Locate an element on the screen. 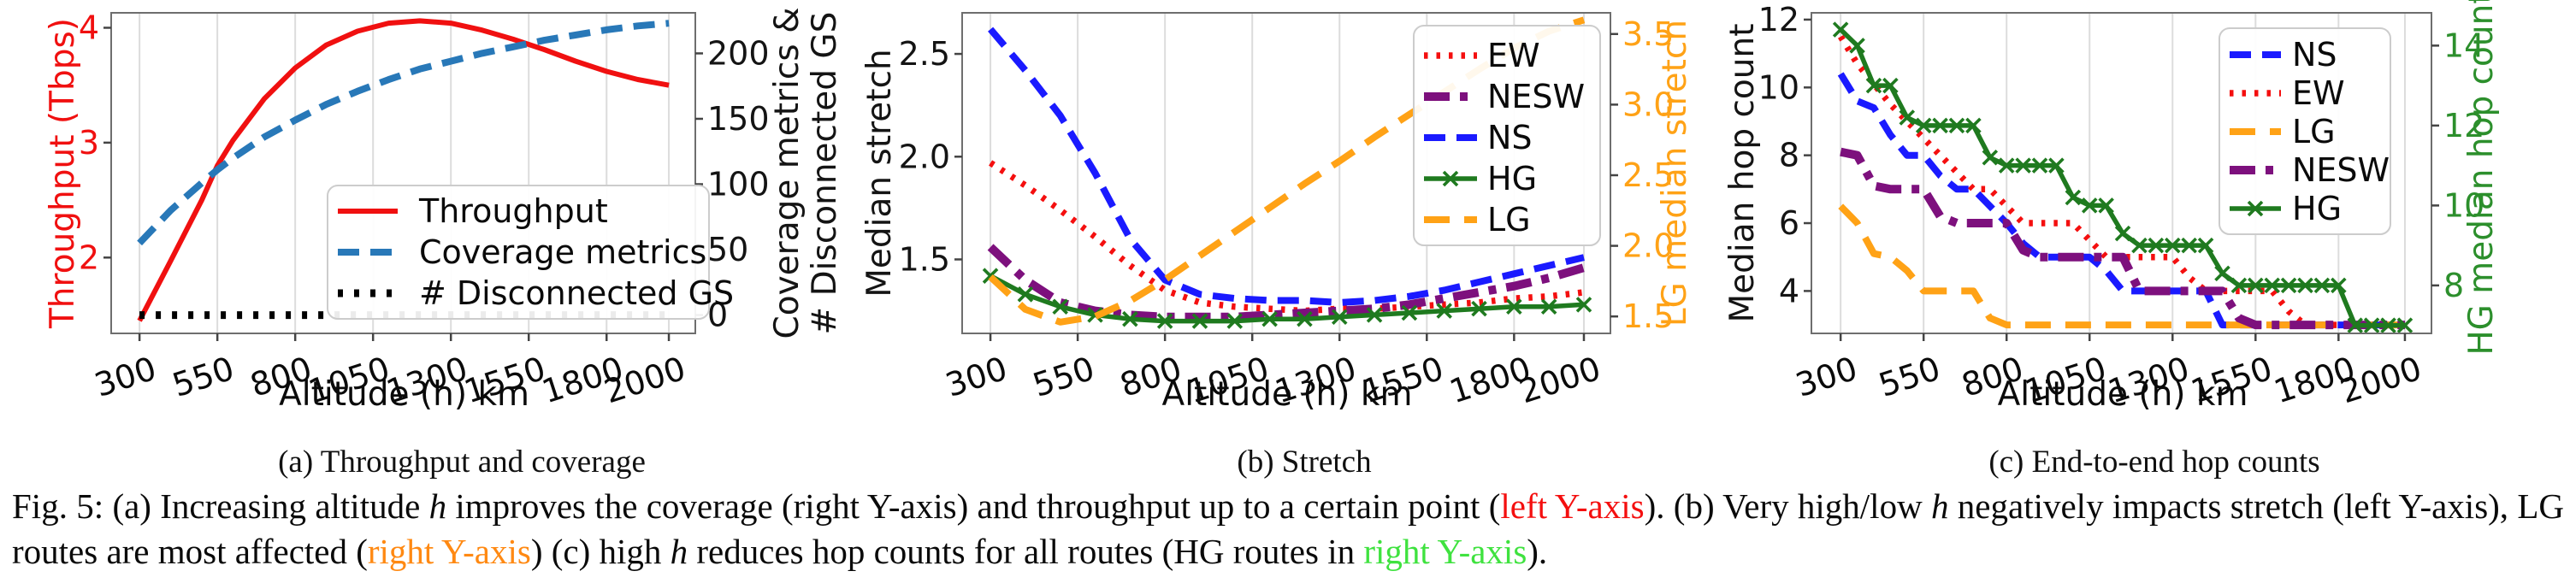 The image size is (2576, 583). right-y-axis-label: LG median stretch is located at coordinates (1675, 173).